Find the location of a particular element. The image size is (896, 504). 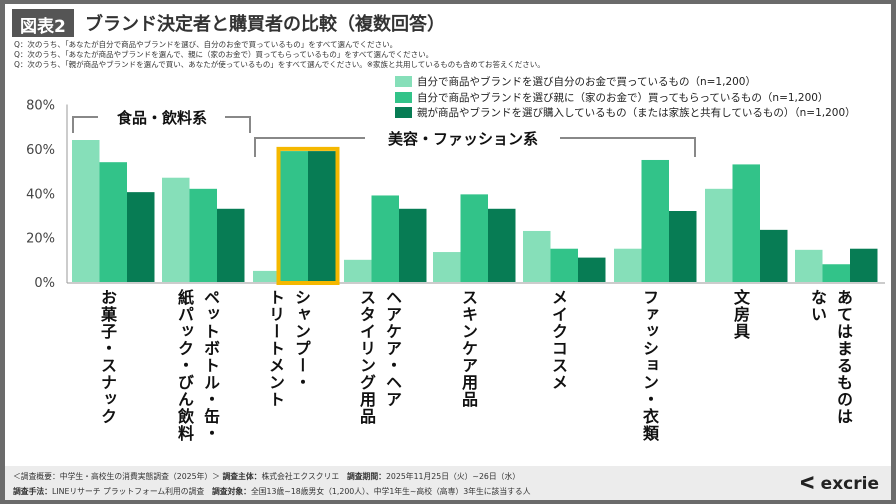

label: 調査主体： is located at coordinates (242, 476).